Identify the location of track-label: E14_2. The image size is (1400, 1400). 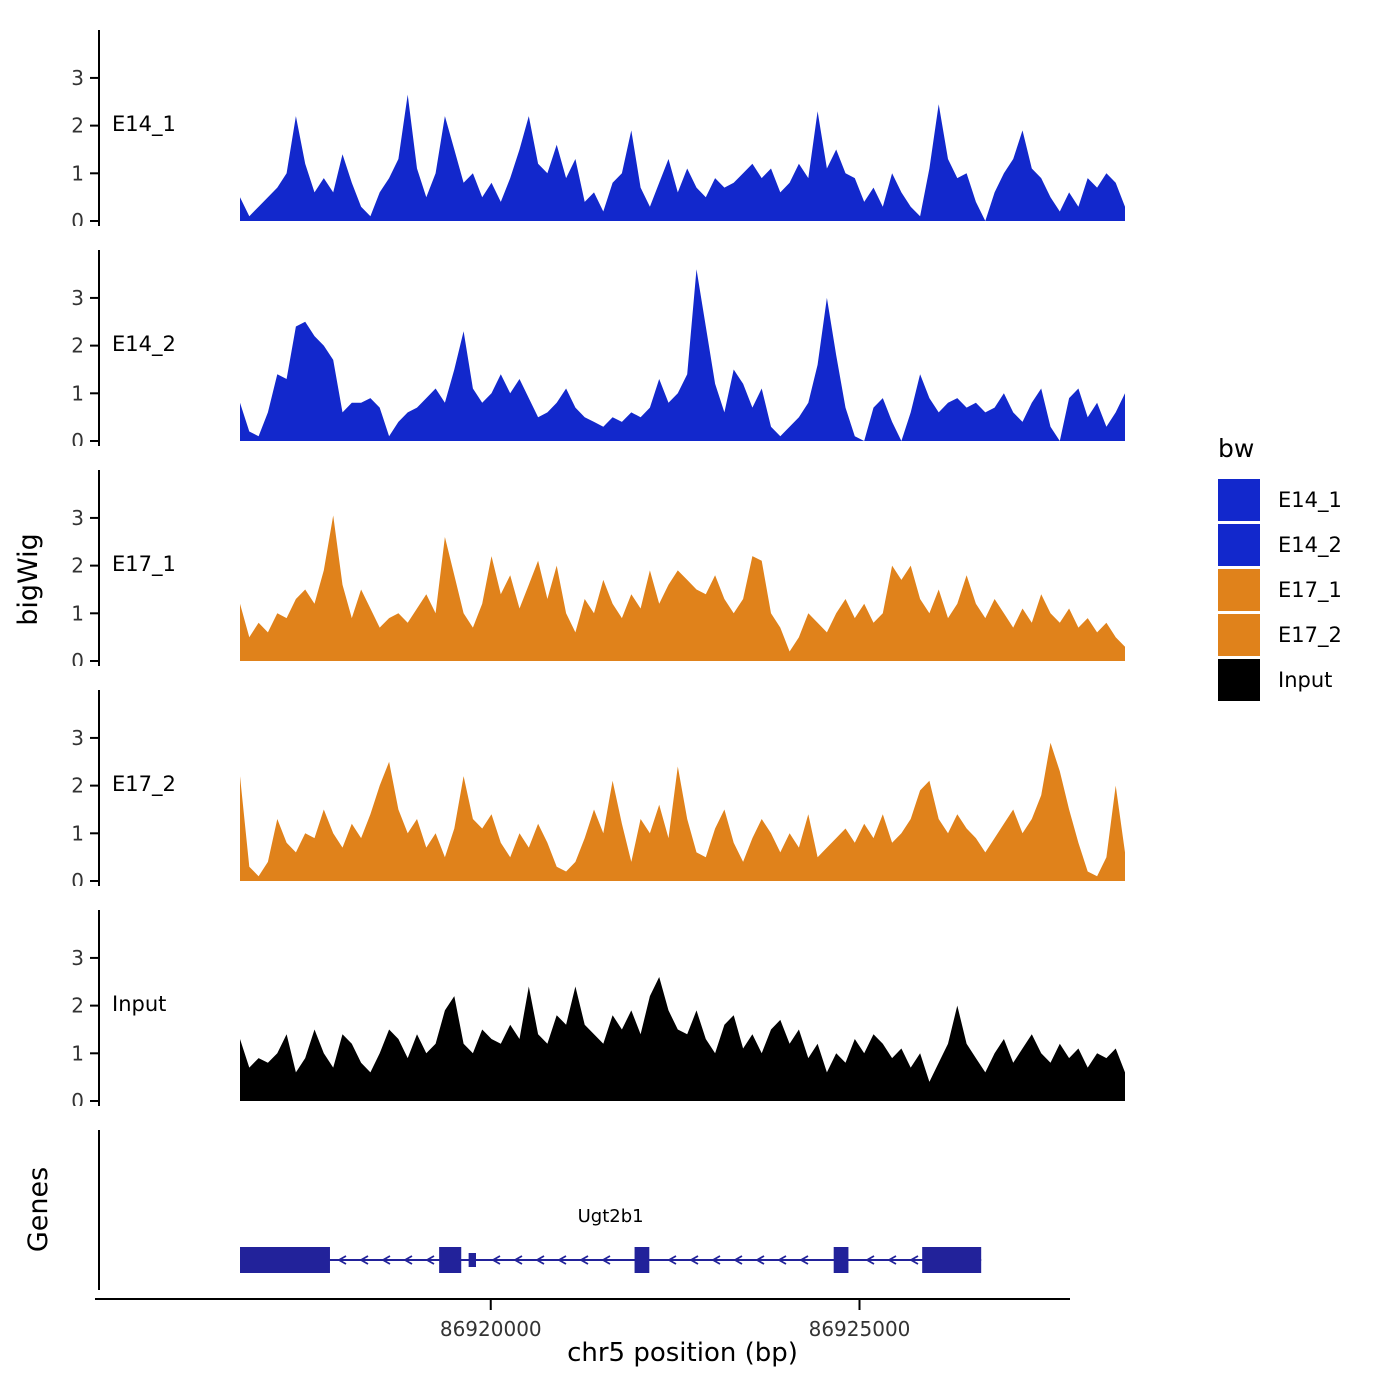
(144, 344).